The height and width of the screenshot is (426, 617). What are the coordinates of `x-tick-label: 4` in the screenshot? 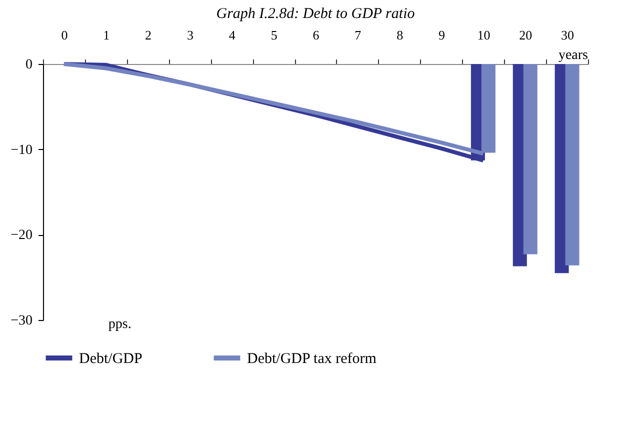 It's located at (232, 35).